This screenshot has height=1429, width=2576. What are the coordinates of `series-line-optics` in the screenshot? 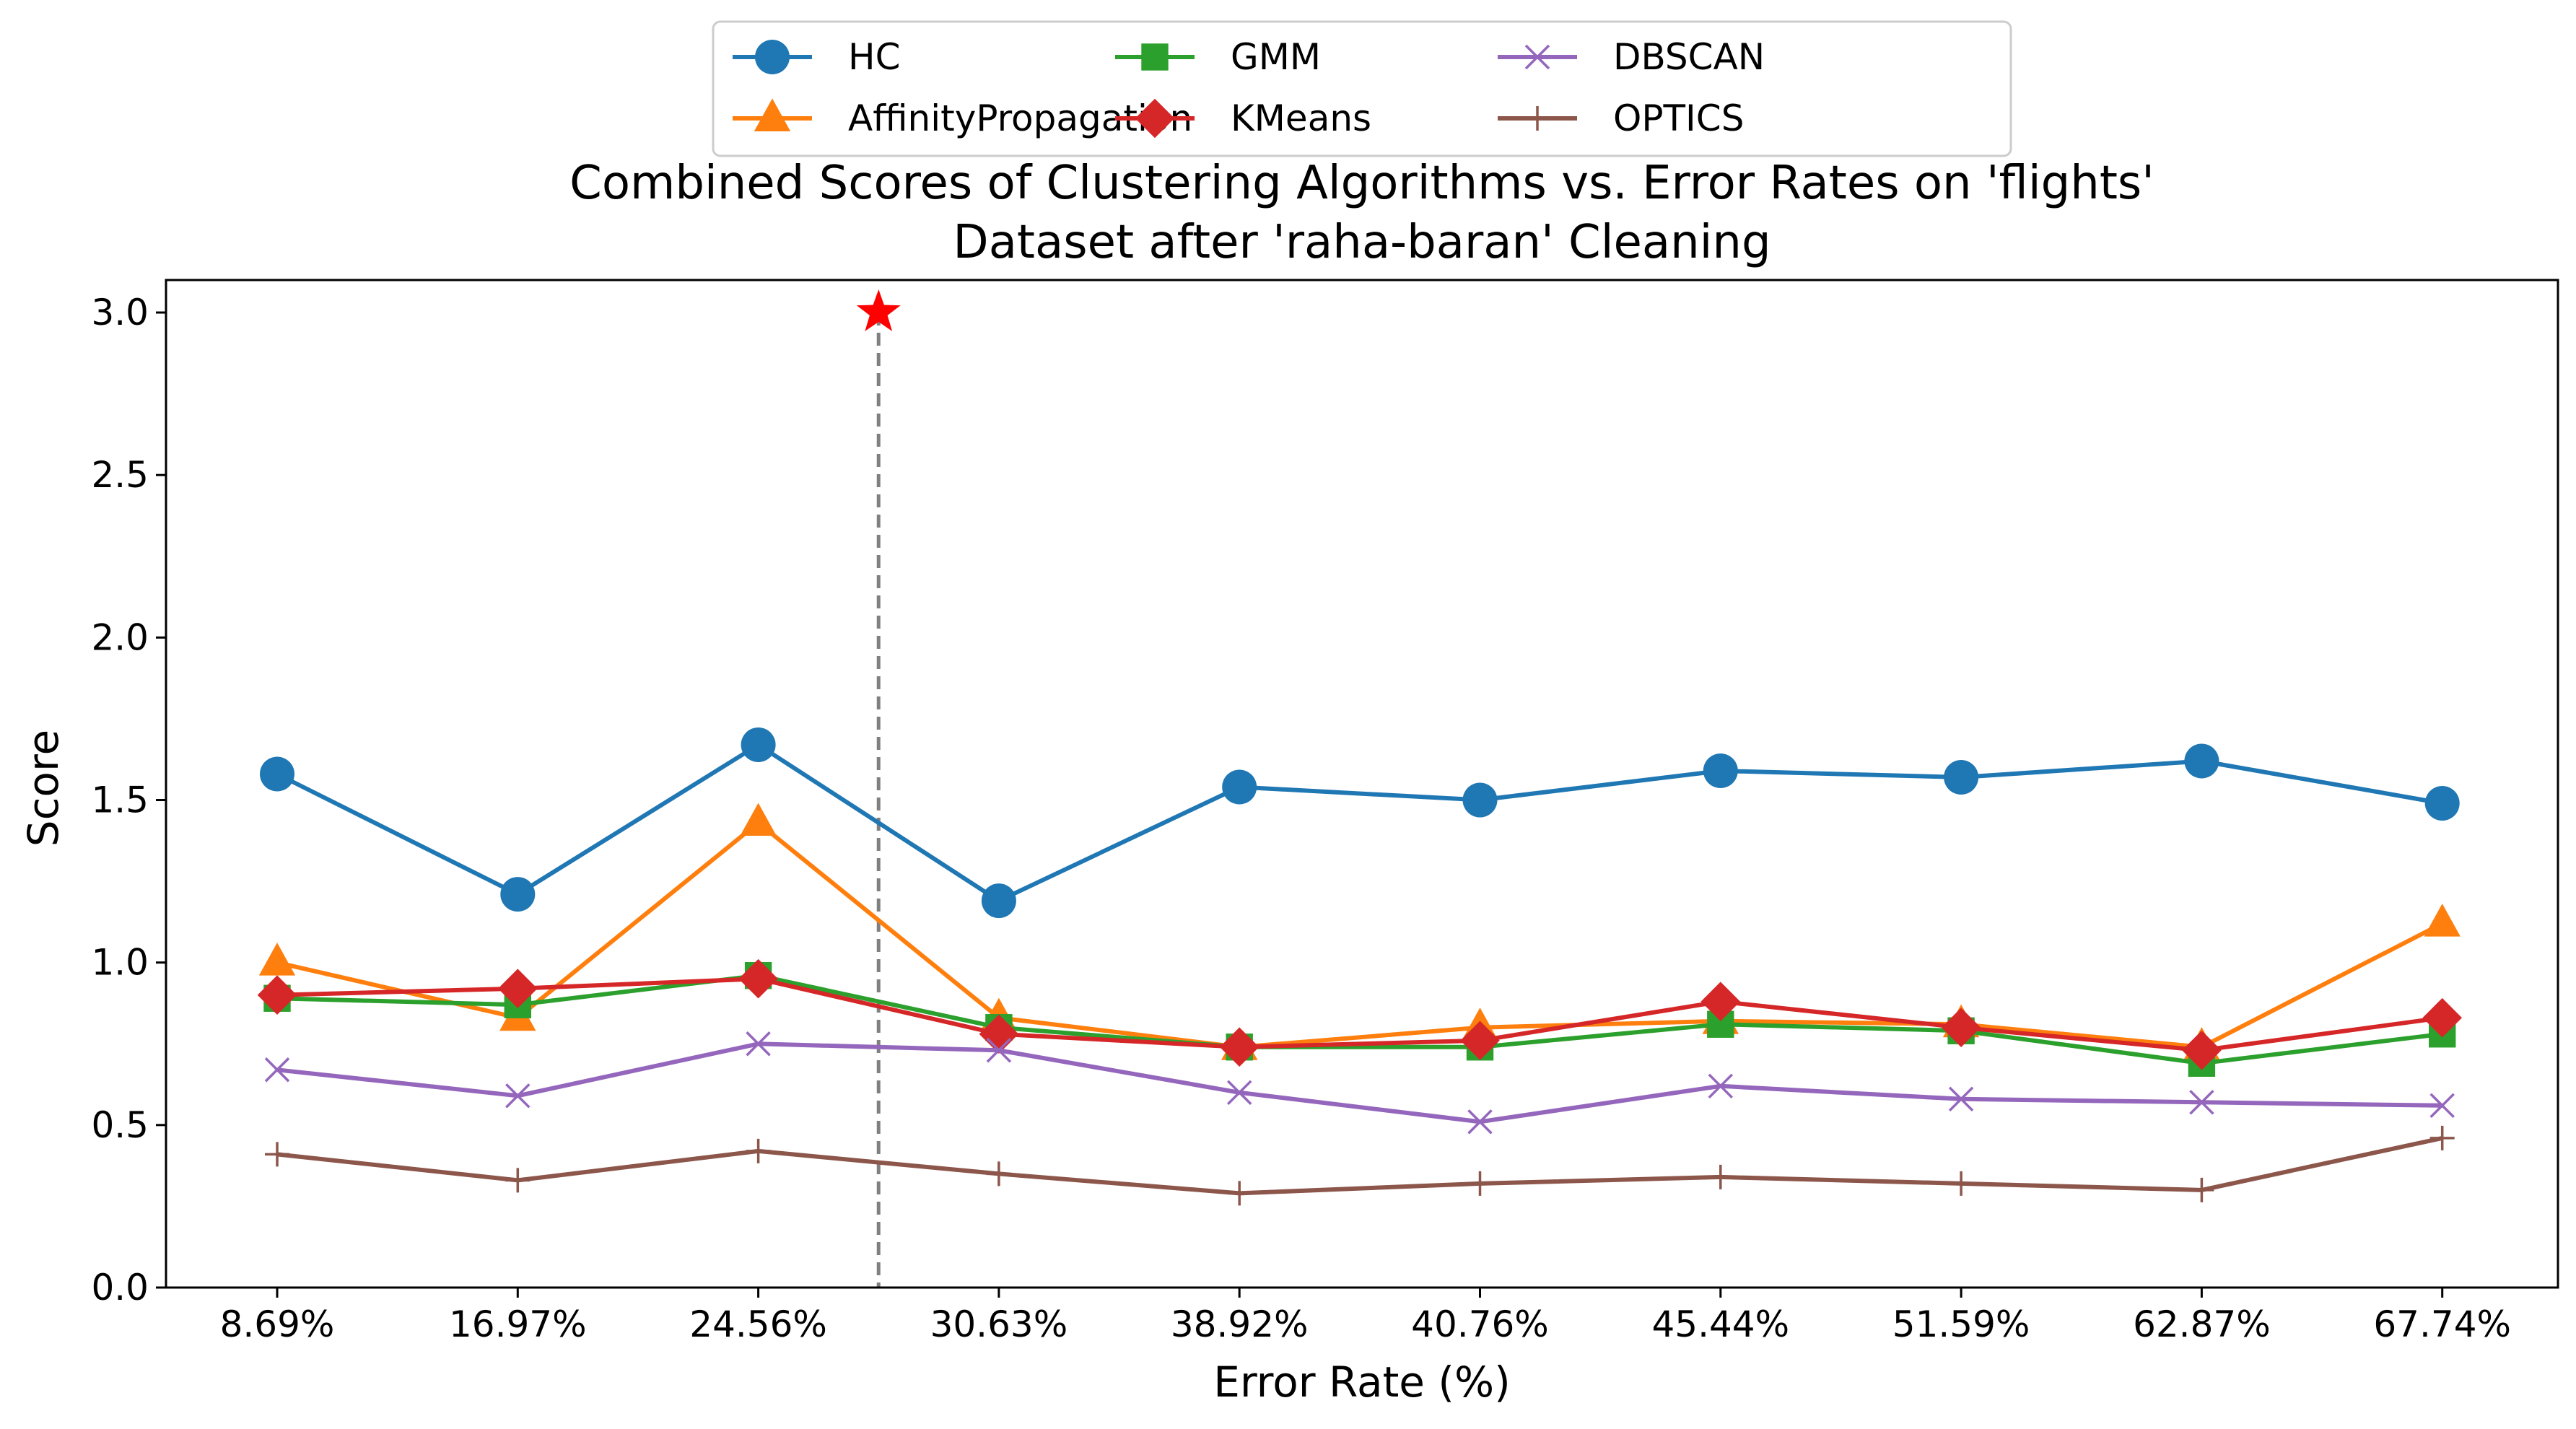 It's located at (1359, 1165).